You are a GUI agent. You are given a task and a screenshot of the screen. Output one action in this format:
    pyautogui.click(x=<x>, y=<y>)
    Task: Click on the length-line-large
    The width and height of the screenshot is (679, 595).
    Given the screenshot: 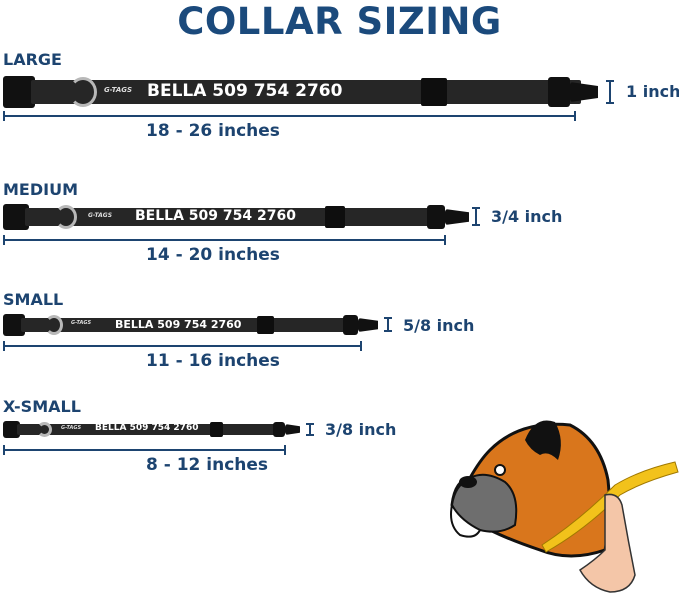 What is the action you would take?
    pyautogui.click(x=289, y=116)
    